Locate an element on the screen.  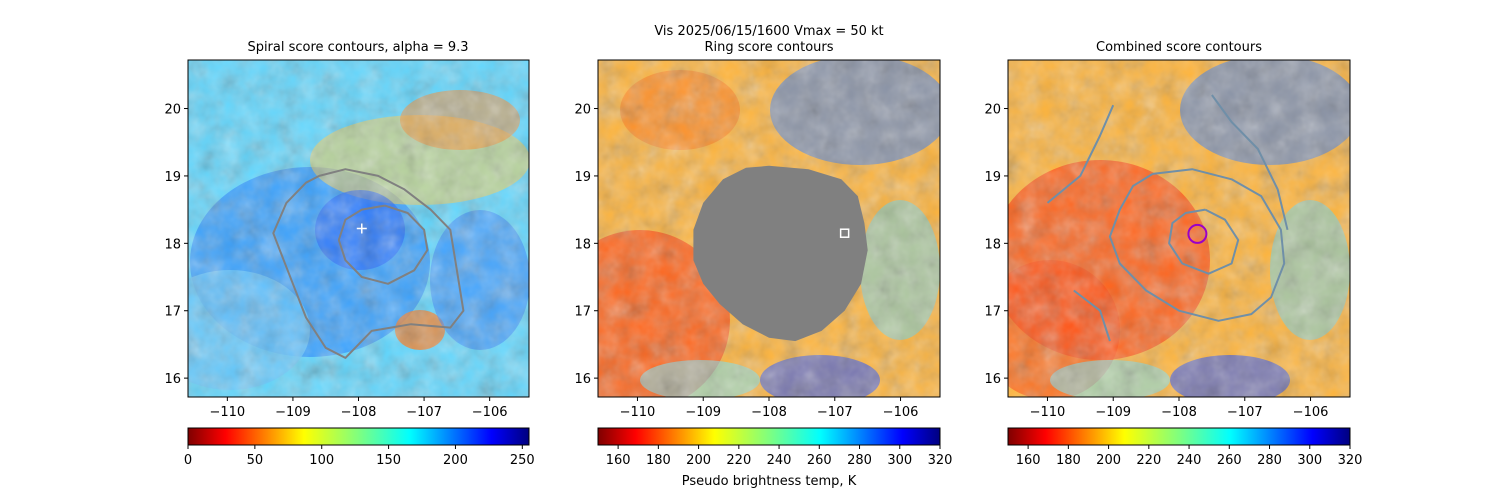
colorbar-tick-label: 0 is located at coordinates (188, 460).